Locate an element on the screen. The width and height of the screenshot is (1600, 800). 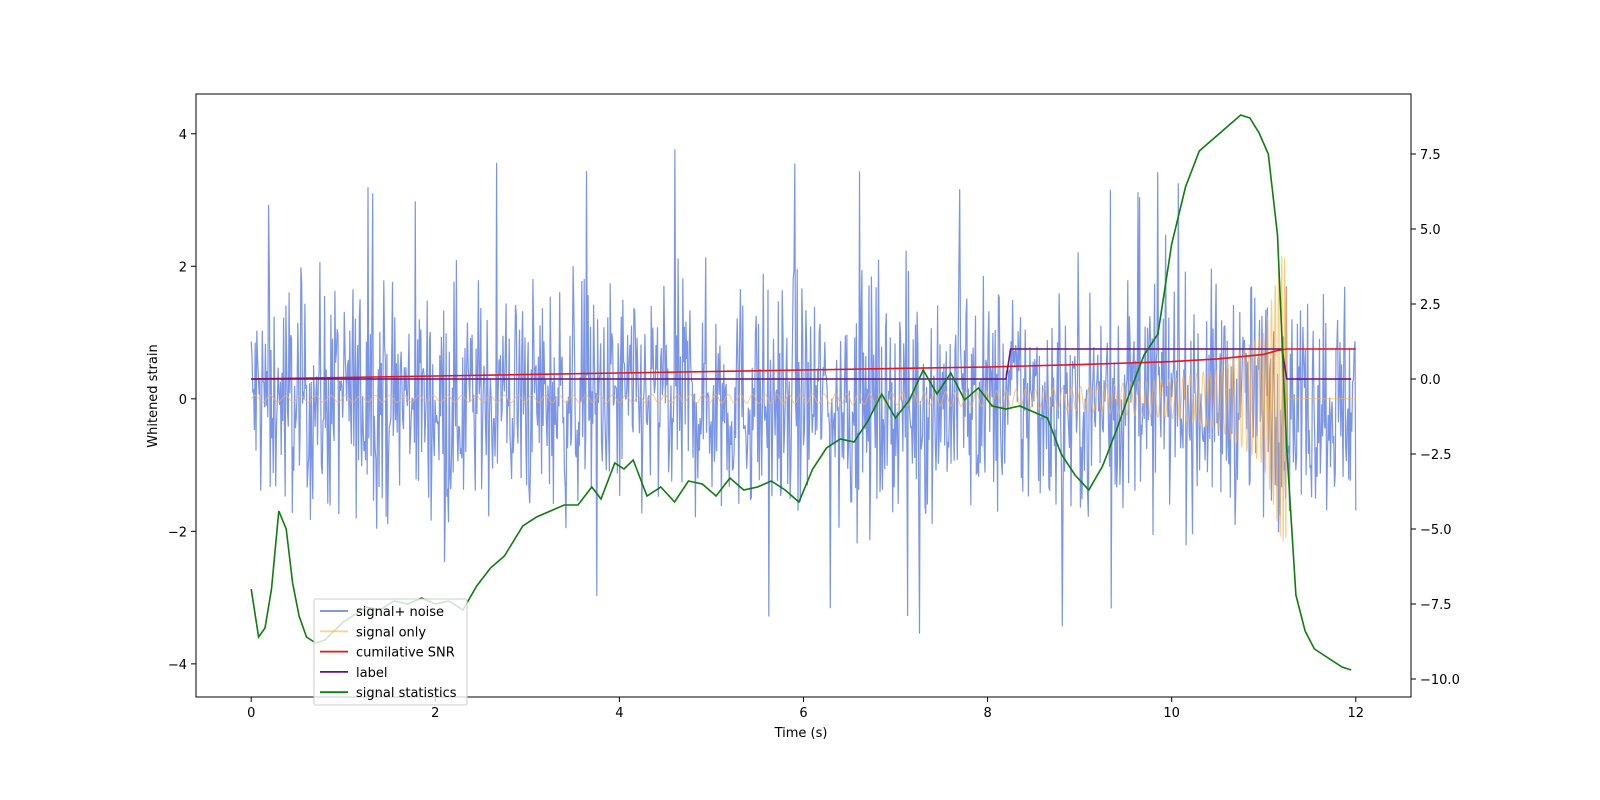
y-tick-label: 2 is located at coordinates (183, 267).